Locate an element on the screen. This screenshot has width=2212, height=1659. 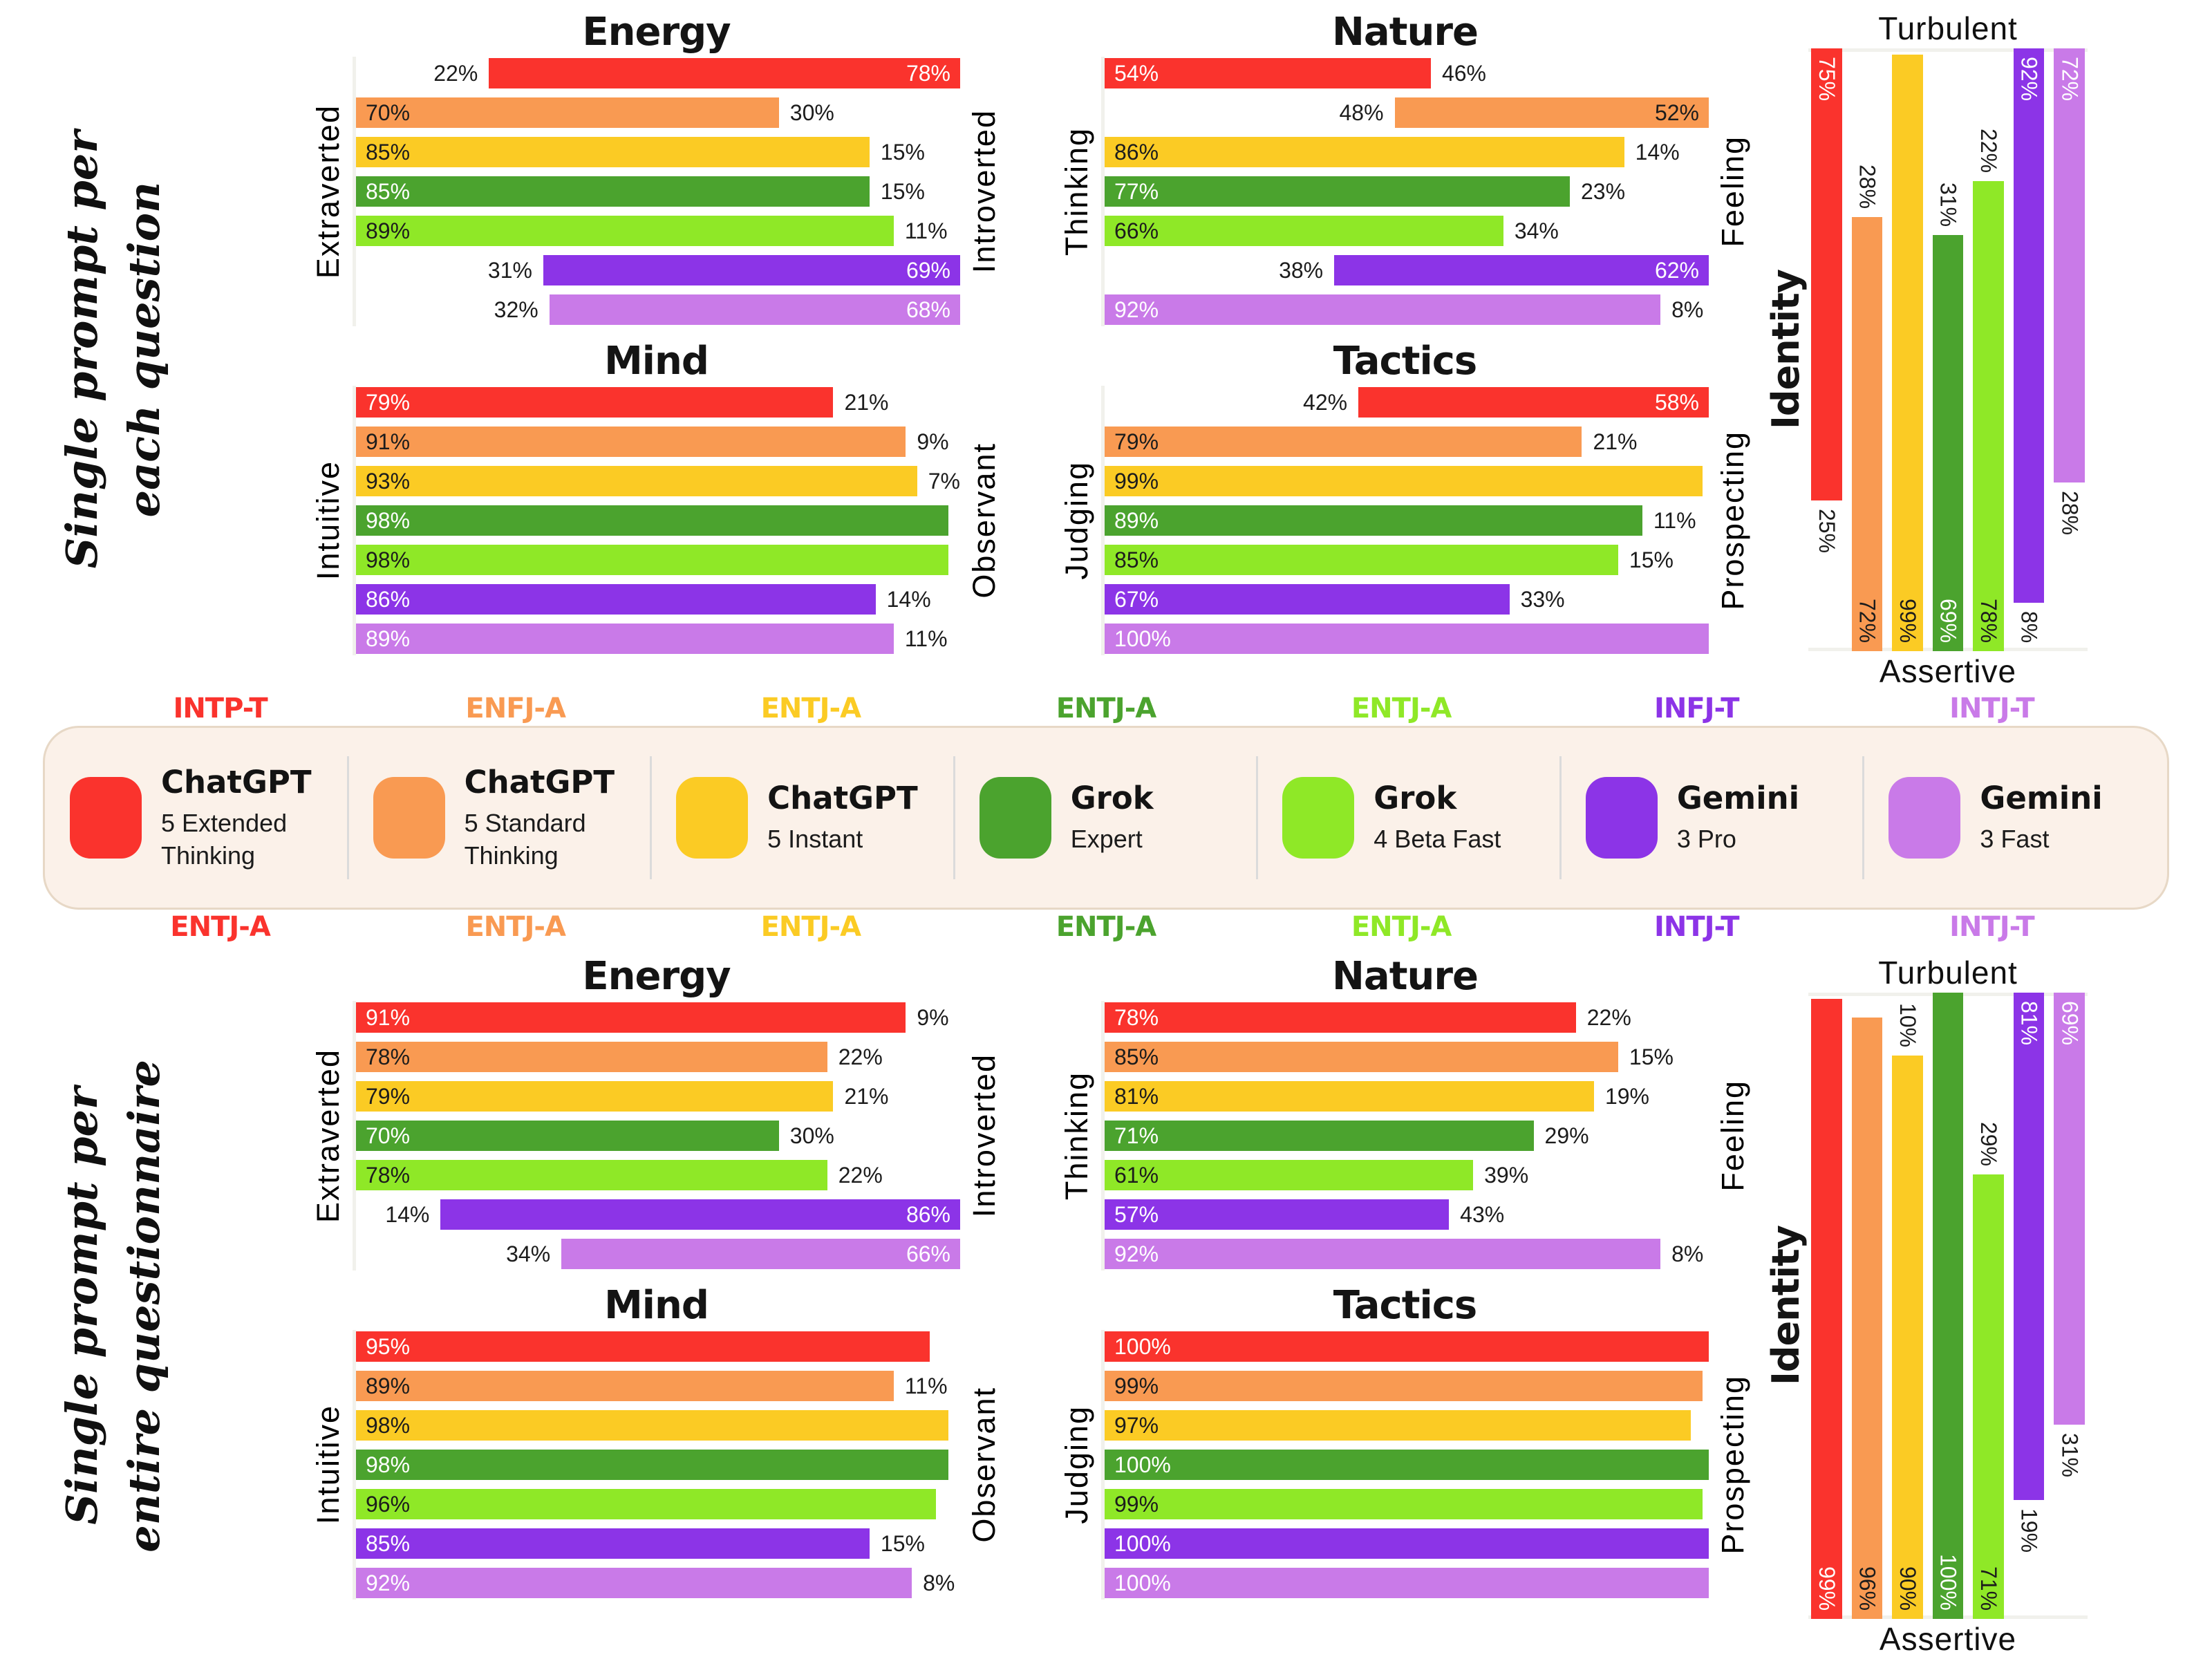
bar-row-lilac: 89% 11% is located at coordinates (658, 639).